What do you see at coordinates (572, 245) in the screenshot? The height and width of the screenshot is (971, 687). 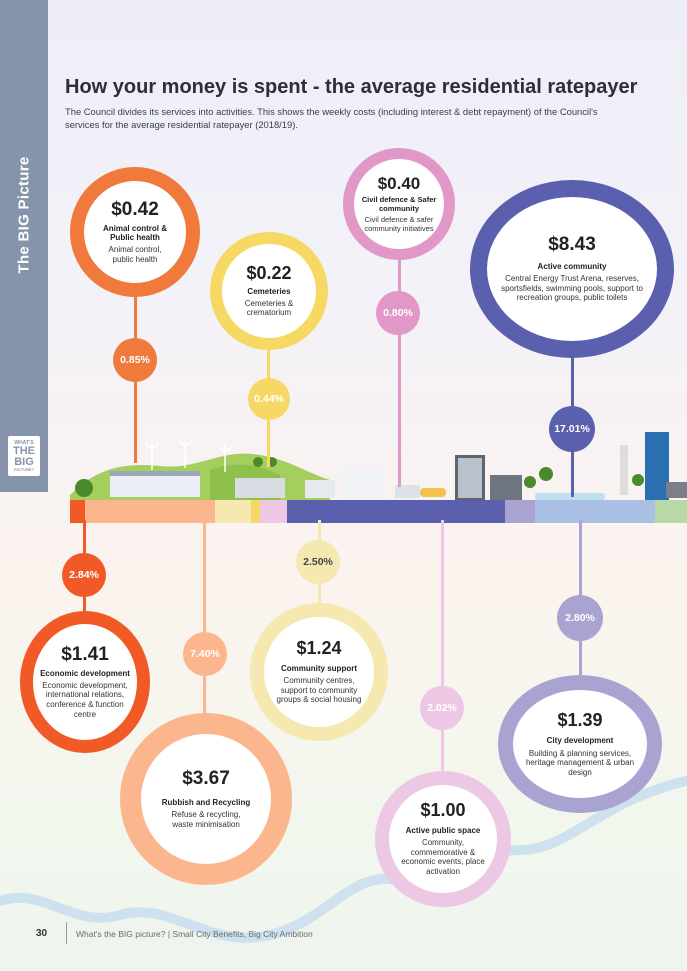 I see `activity-amount: $8.43` at bounding box center [572, 245].